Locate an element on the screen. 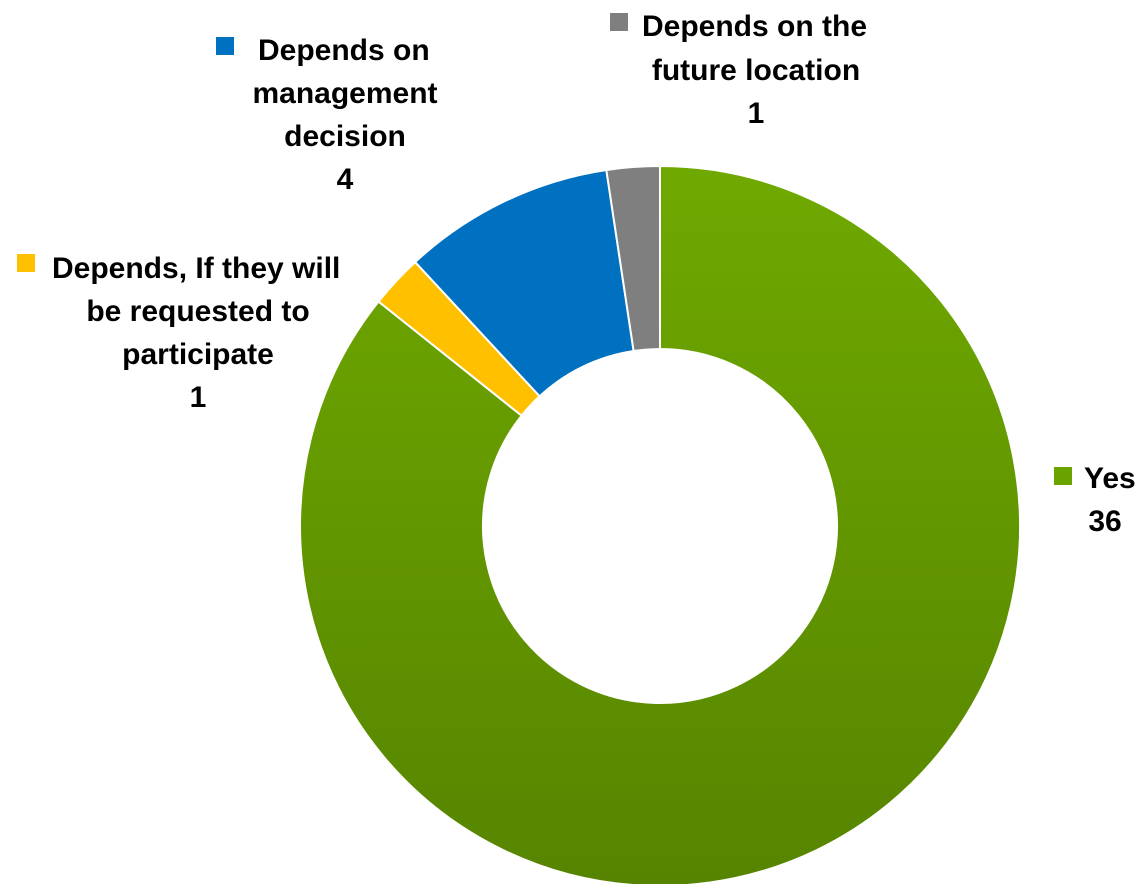 Image resolution: width=1145 pixels, height=884 pixels. slice-label-requested-line1: Depends, If they will is located at coordinates (196, 268).